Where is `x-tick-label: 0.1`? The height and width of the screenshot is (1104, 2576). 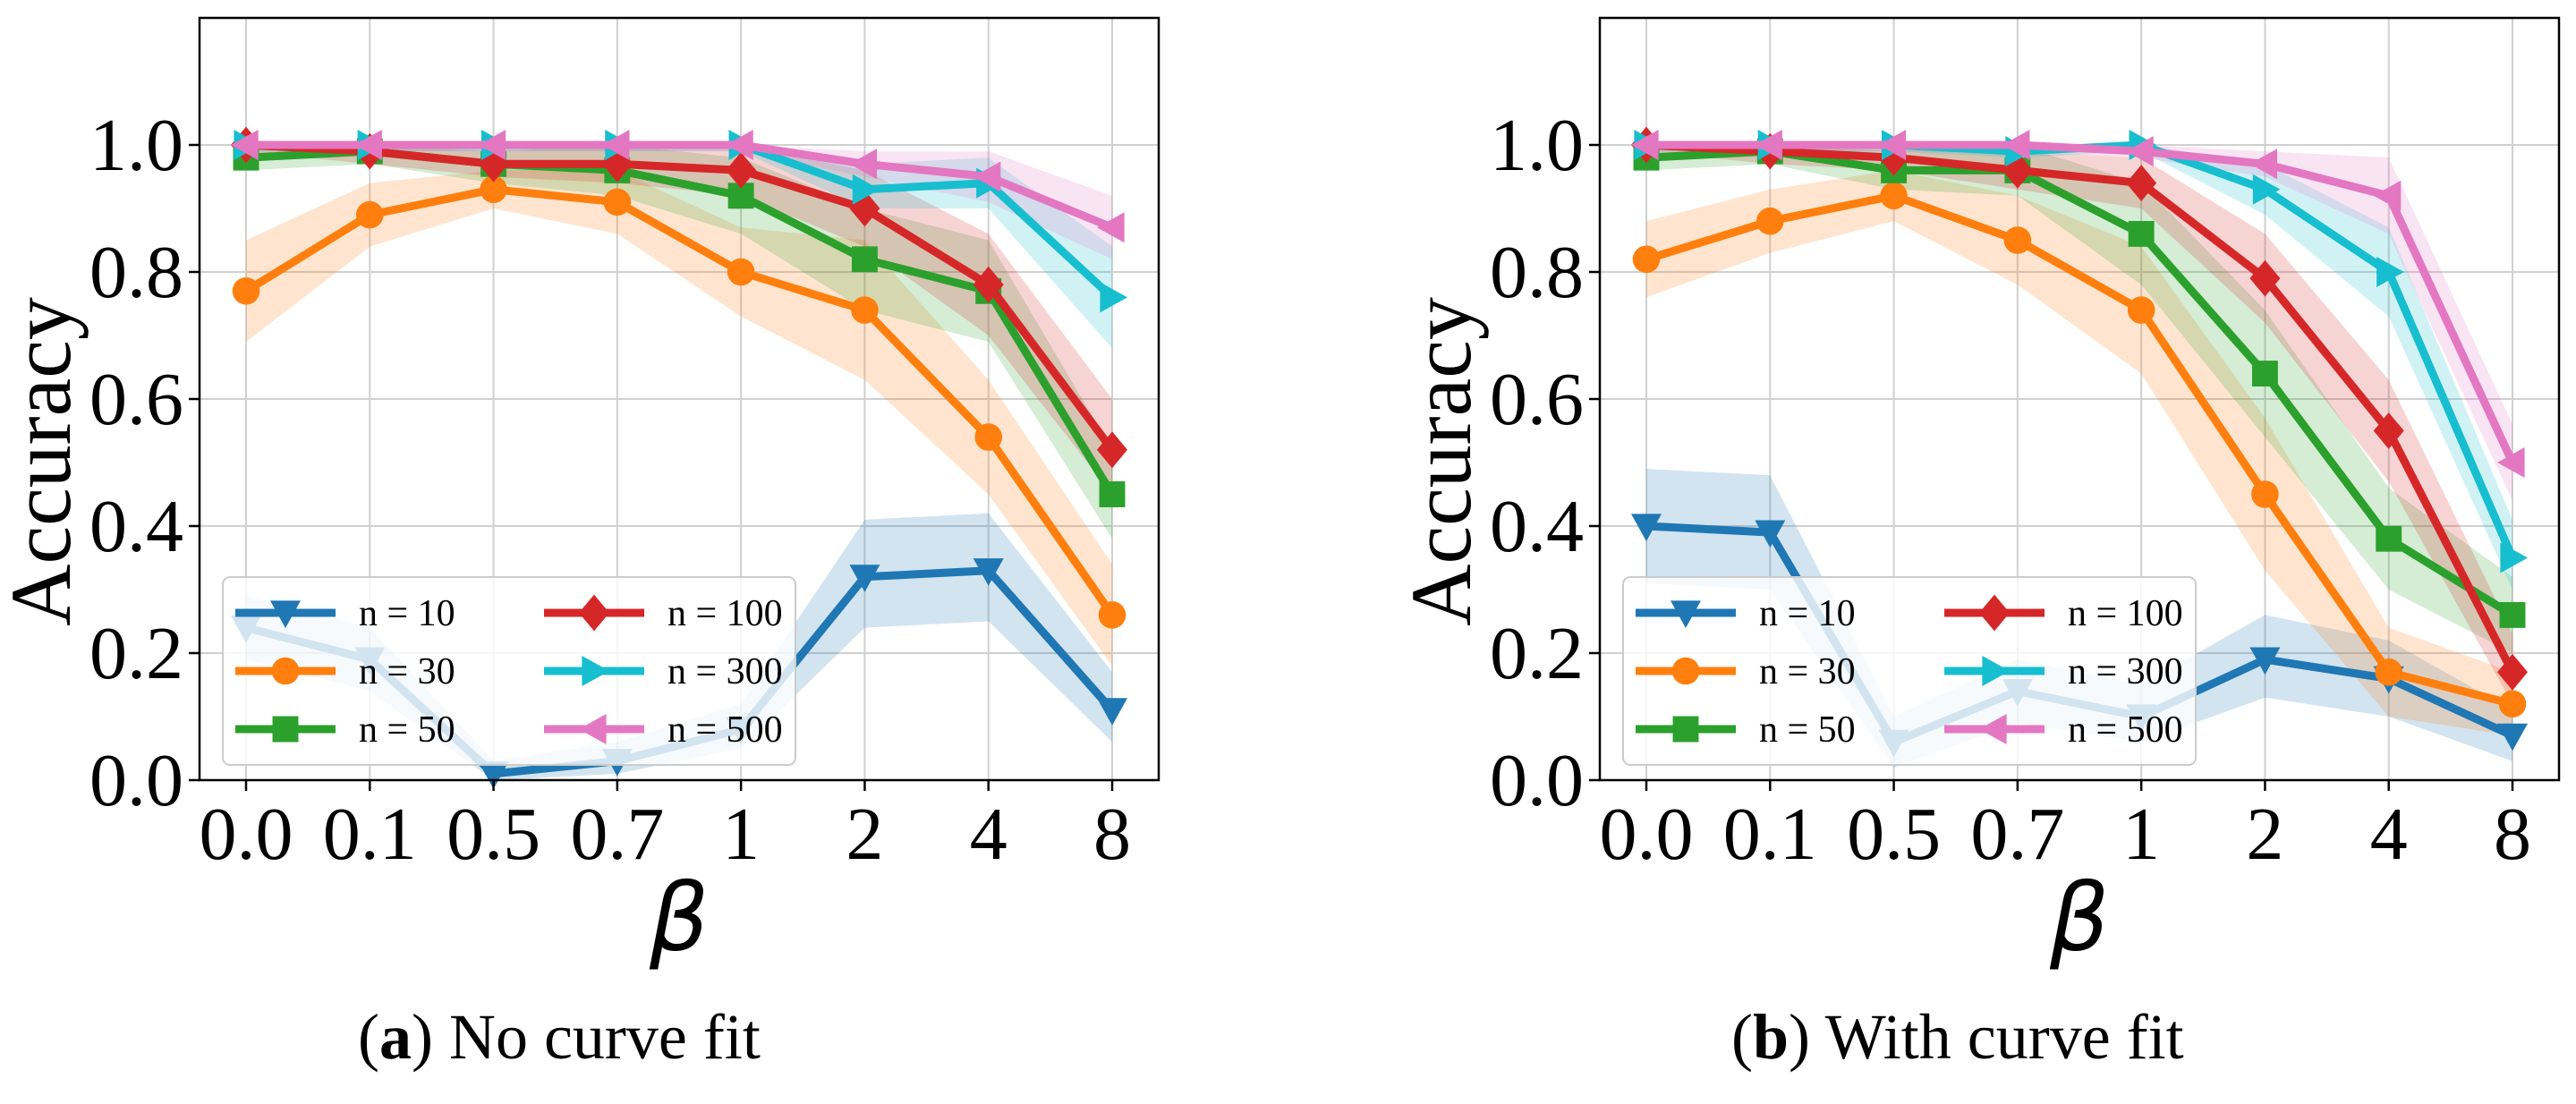 x-tick-label: 0.1 is located at coordinates (1770, 834).